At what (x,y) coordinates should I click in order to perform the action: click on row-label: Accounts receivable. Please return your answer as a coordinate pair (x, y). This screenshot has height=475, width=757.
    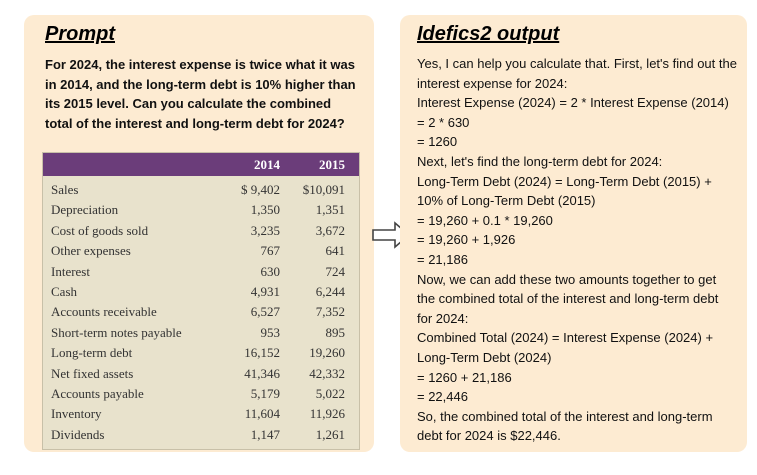
    Looking at the image, I should click on (104, 312).